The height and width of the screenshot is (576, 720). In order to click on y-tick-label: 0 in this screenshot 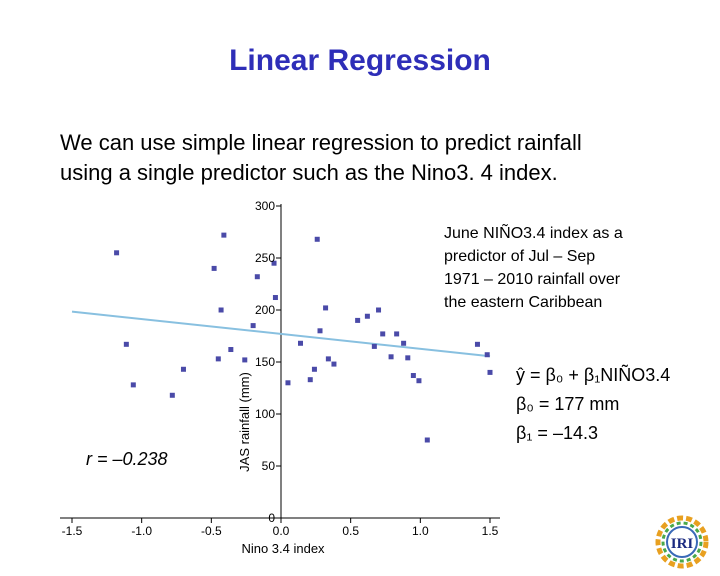, I will do `click(271, 518)`.